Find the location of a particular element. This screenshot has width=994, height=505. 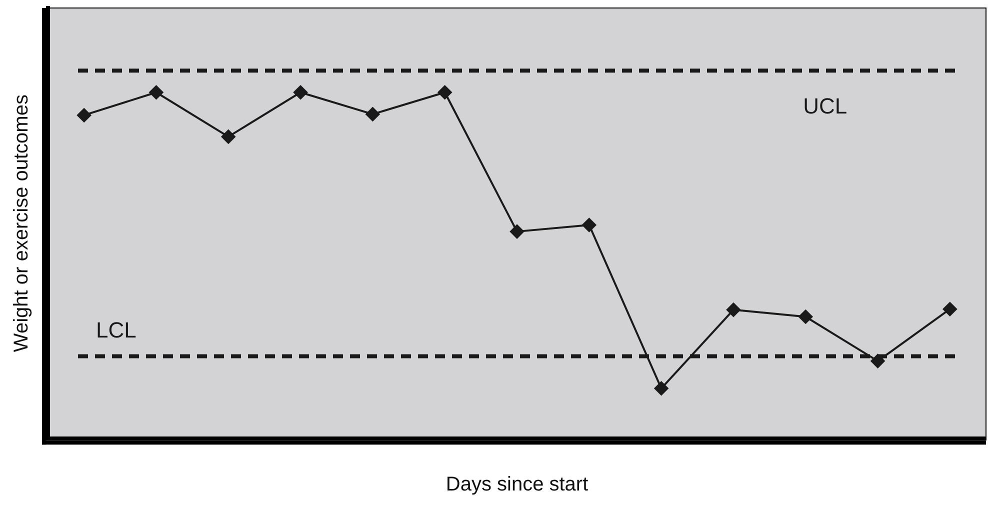

y-axis-title: Weight or exercise outcomes is located at coordinates (21, 223).